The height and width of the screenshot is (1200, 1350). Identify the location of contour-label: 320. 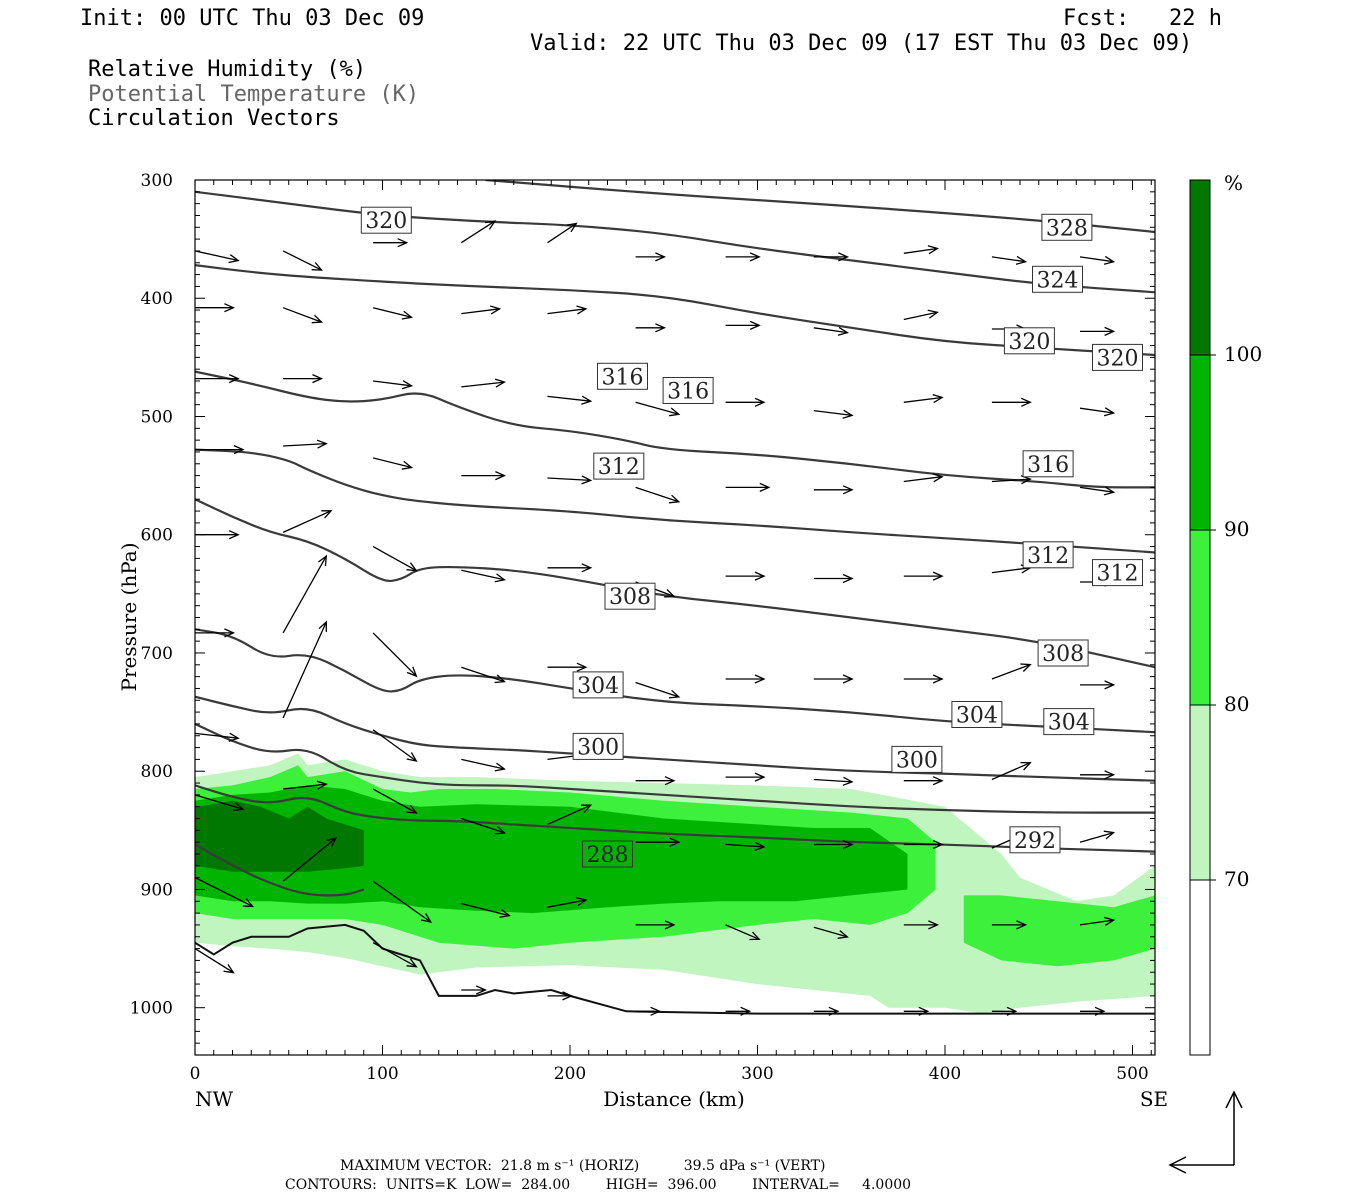
(1117, 357).